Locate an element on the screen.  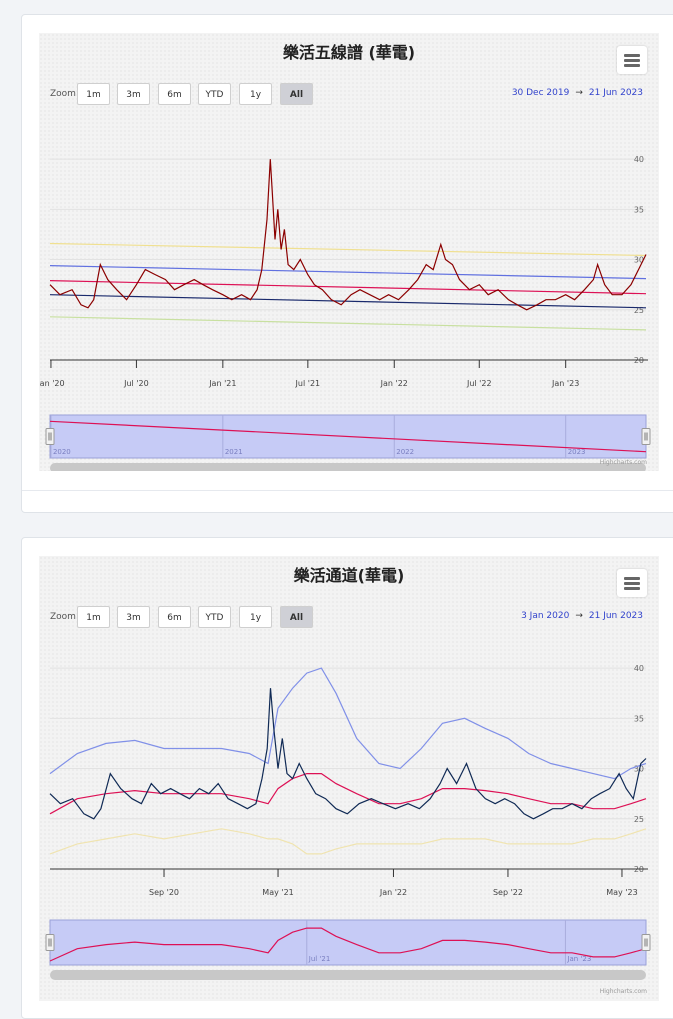
navigator-tick-label: 2023 is located at coordinates (577, 452).